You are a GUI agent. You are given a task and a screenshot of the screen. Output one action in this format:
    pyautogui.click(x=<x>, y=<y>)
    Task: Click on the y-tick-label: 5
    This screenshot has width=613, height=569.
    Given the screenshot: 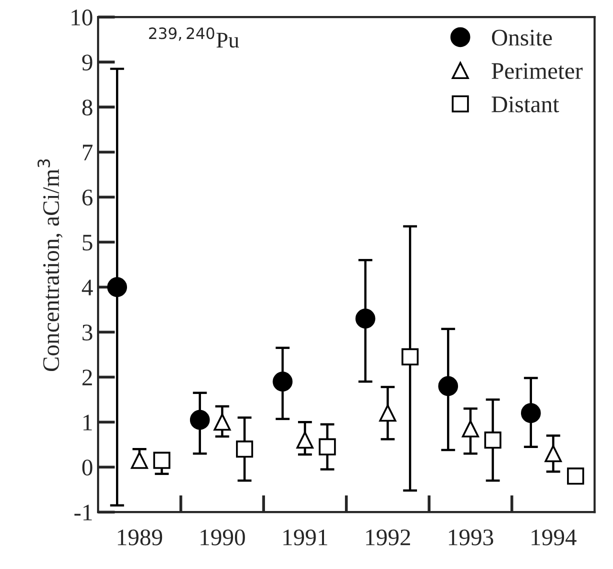 What is the action you would take?
    pyautogui.click(x=87, y=242)
    